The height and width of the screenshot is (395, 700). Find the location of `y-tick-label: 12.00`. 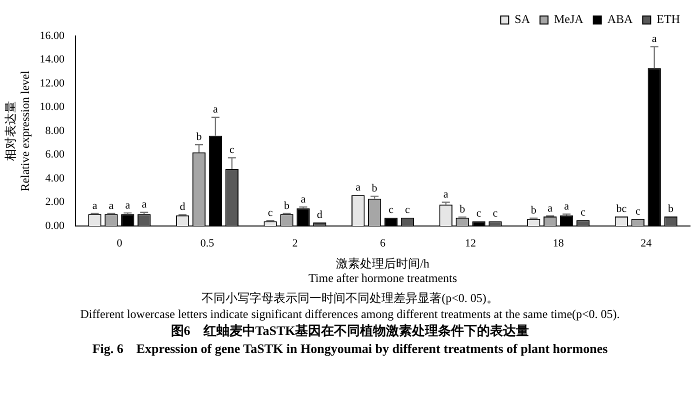

y-tick-label: 12.00 is located at coordinates (53, 83).